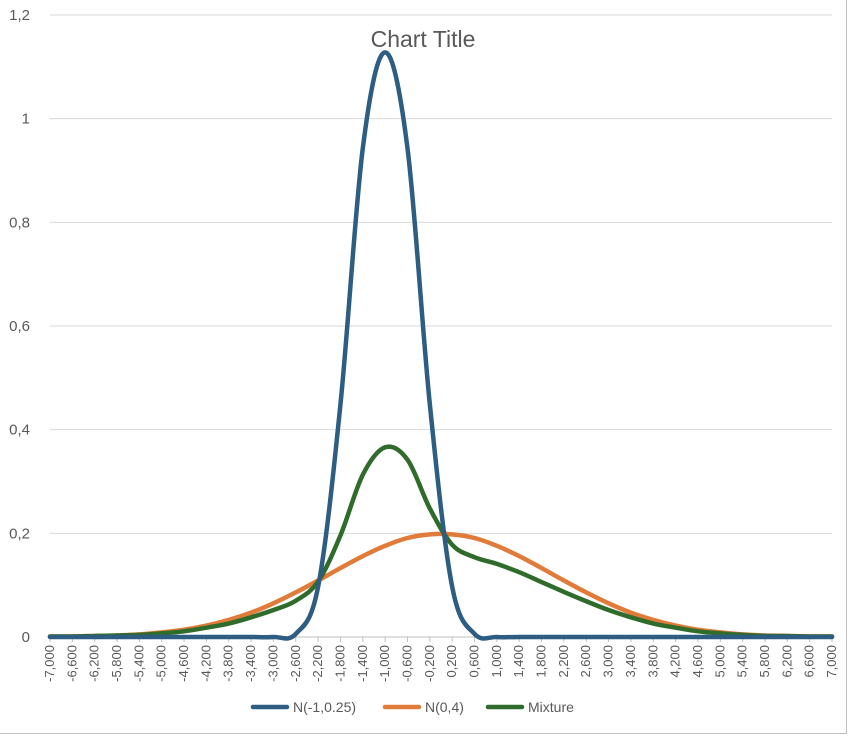  What do you see at coordinates (406, 663) in the screenshot?
I see `x-tick-label: -0,600` at bounding box center [406, 663].